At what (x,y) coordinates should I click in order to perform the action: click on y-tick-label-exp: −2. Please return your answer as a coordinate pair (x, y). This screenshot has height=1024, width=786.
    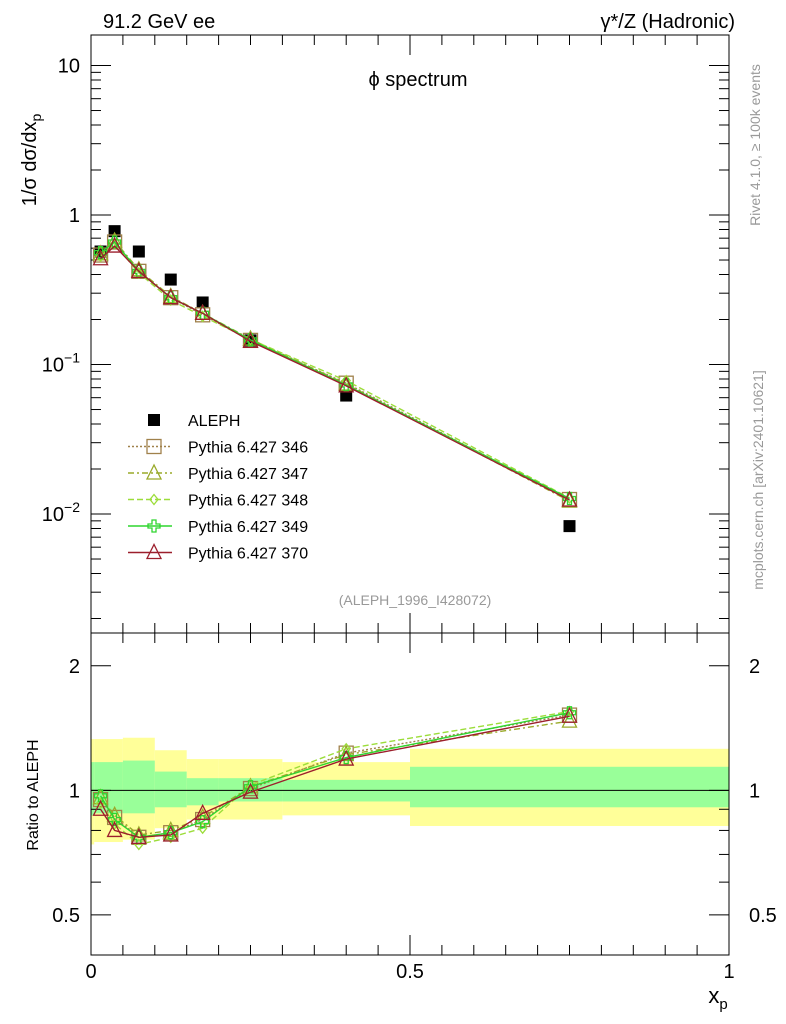
    Looking at the image, I should click on (72, 507).